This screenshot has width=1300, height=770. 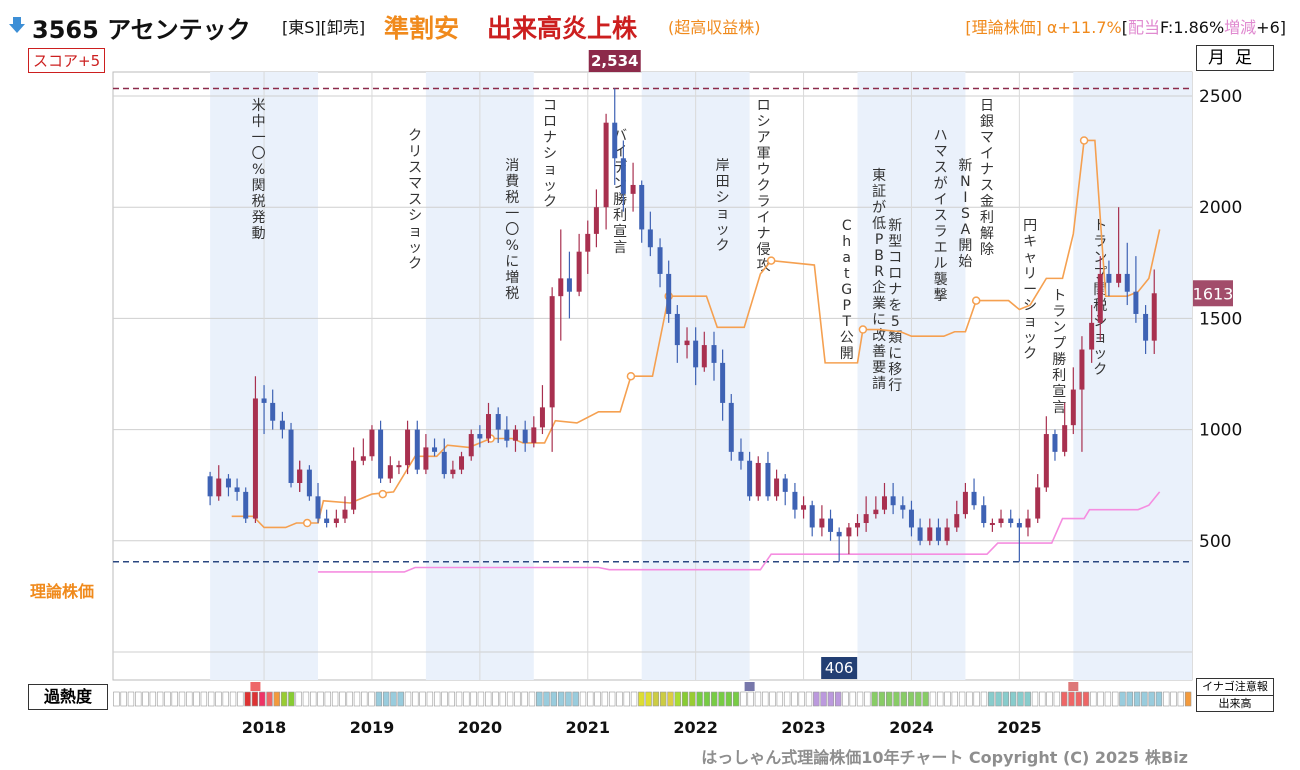 What do you see at coordinates (422, 28) in the screenshot?
I see `tag-undervalued: 準割安` at bounding box center [422, 28].